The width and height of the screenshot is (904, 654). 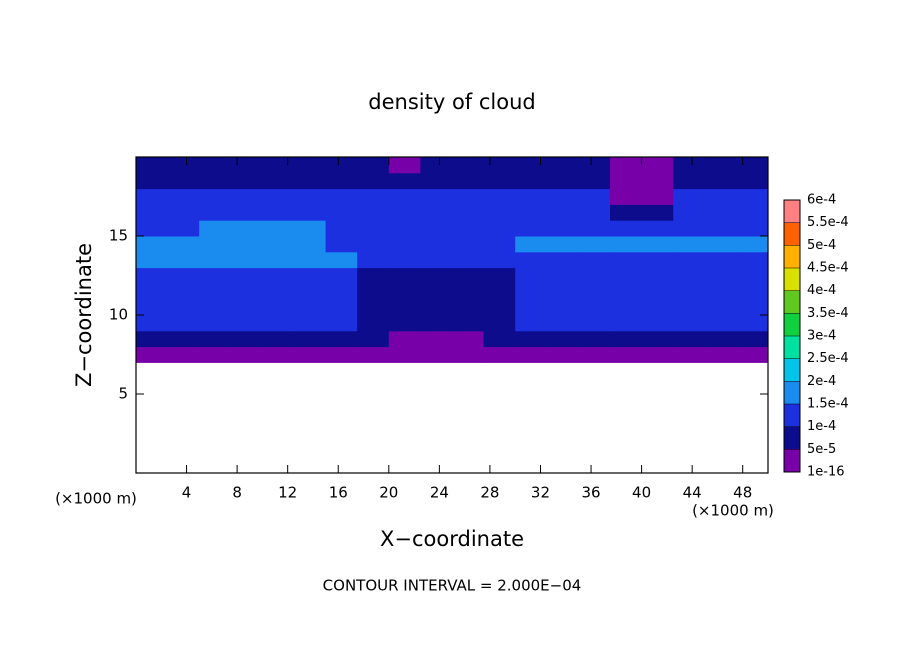 I want to click on colorbar-label: 5.5e-4, so click(x=828, y=222).